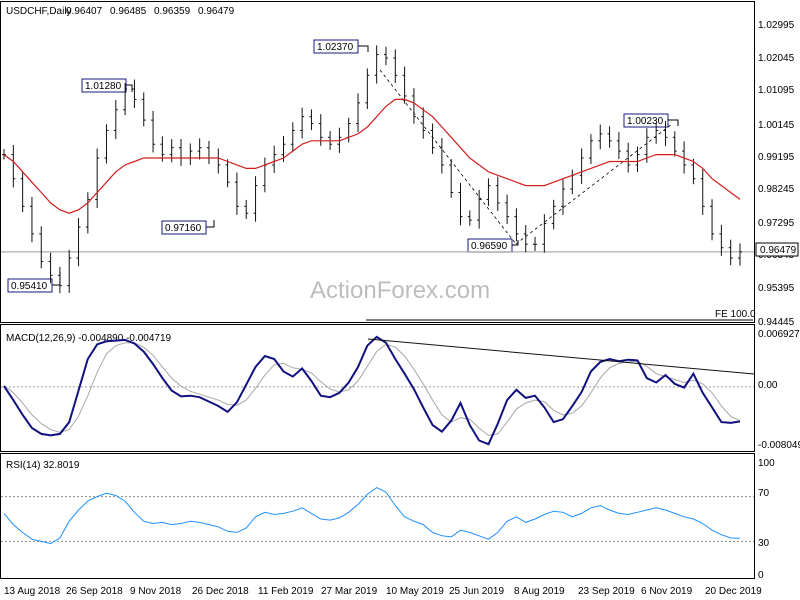 This screenshot has height=600, width=800. I want to click on x-tick-label: 27 Mar 2019, so click(349, 591).